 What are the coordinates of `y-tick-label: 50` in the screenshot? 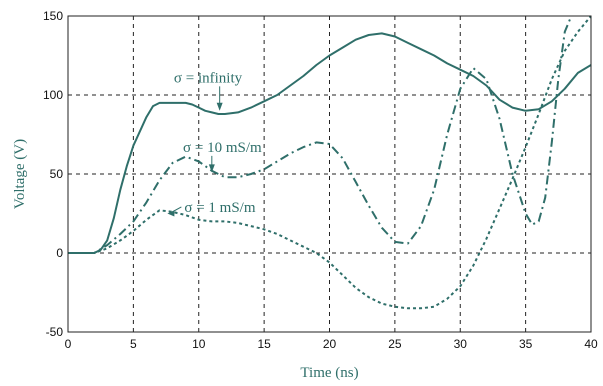 It's located at (57, 174).